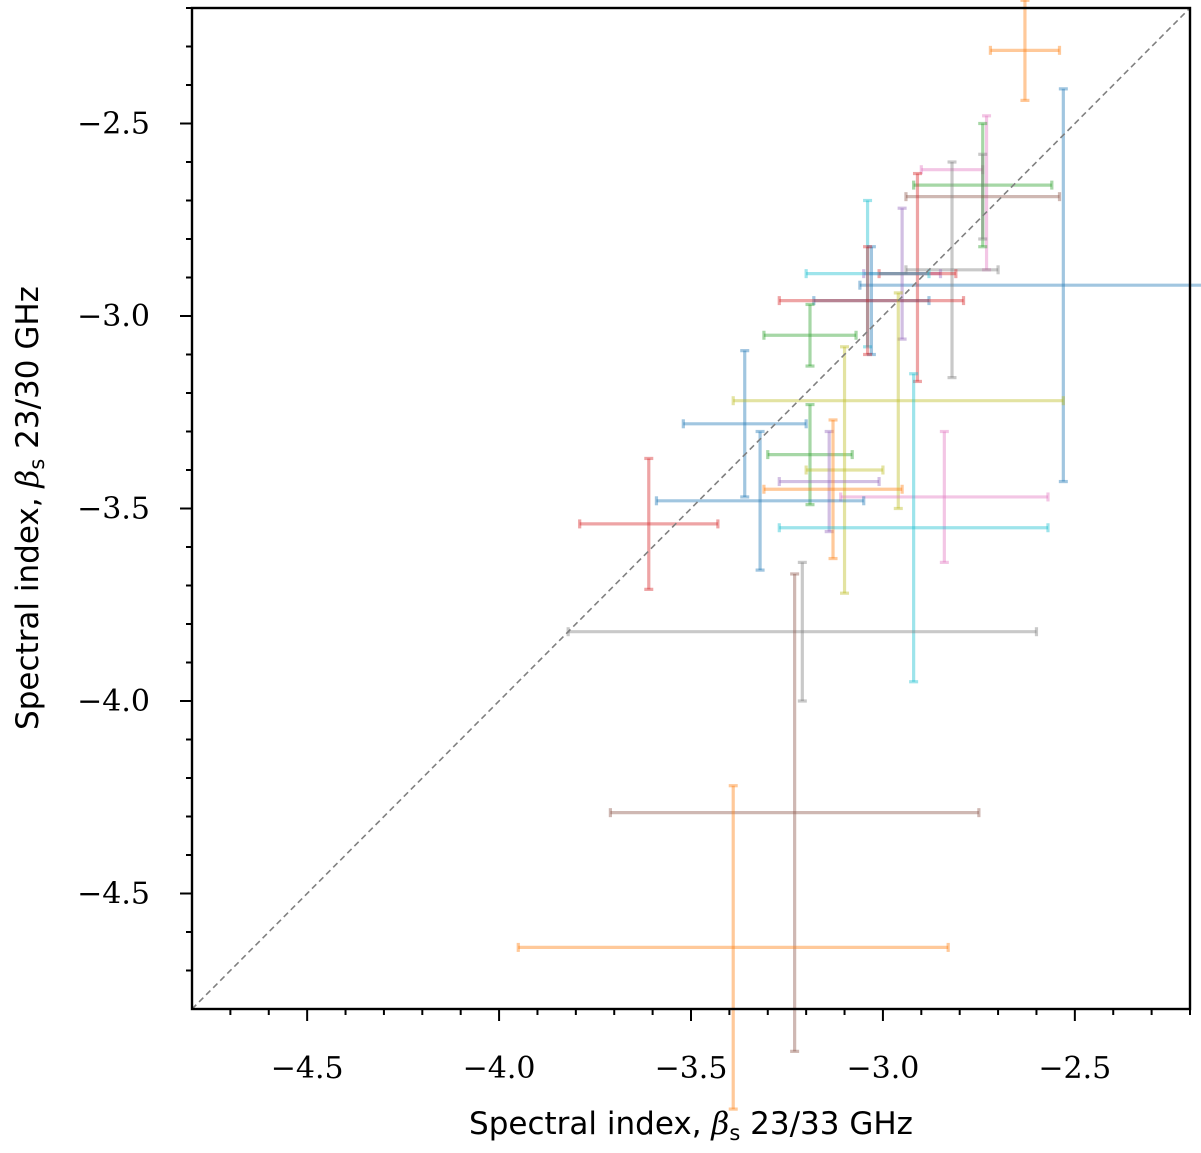 The height and width of the screenshot is (1153, 1201). Describe the element at coordinates (307, 1068) in the screenshot. I see `x-tick-label: −4.5` at that location.